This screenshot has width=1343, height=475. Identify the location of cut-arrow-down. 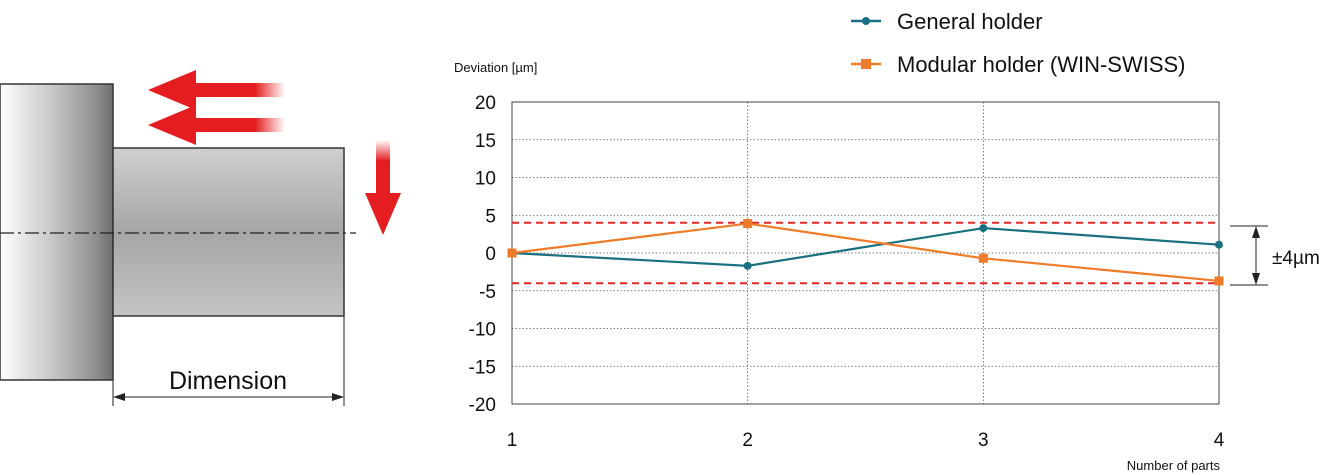
(383, 187).